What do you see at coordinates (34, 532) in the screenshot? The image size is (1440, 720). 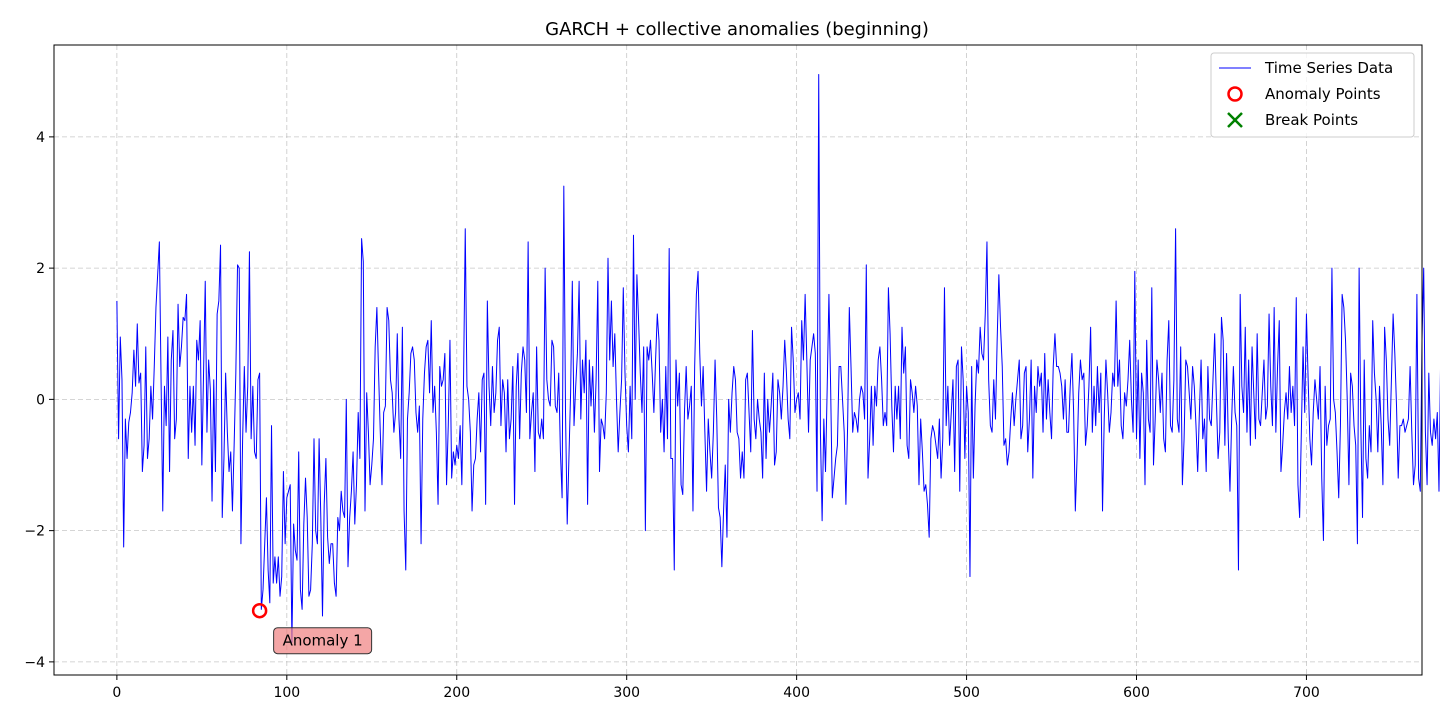 I see `y-tick-label: −2` at bounding box center [34, 532].